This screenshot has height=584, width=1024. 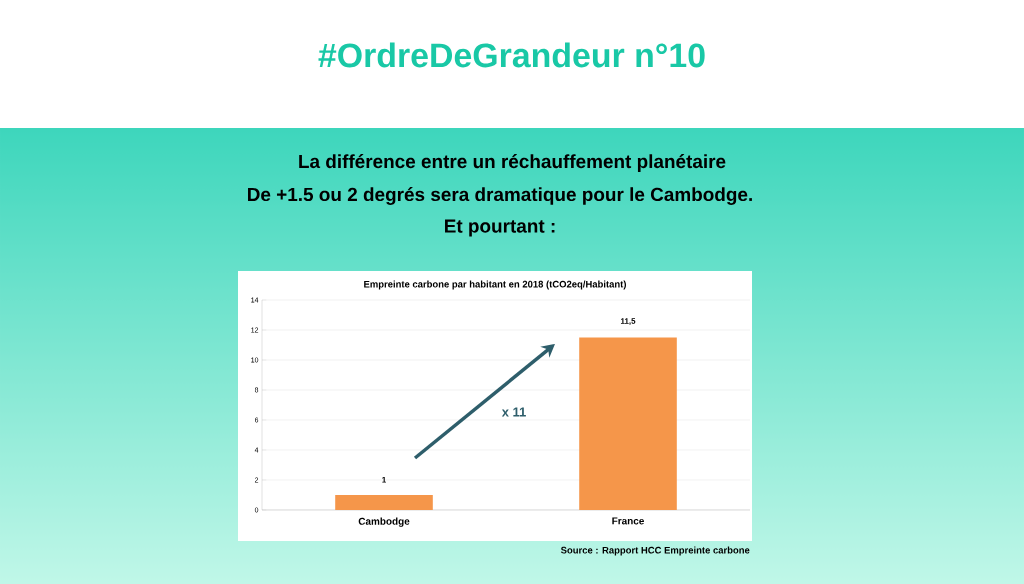 I want to click on text: De +1.5 ou 2 degrés sera dramatique pour le Cambodge., so click(x=500, y=196).